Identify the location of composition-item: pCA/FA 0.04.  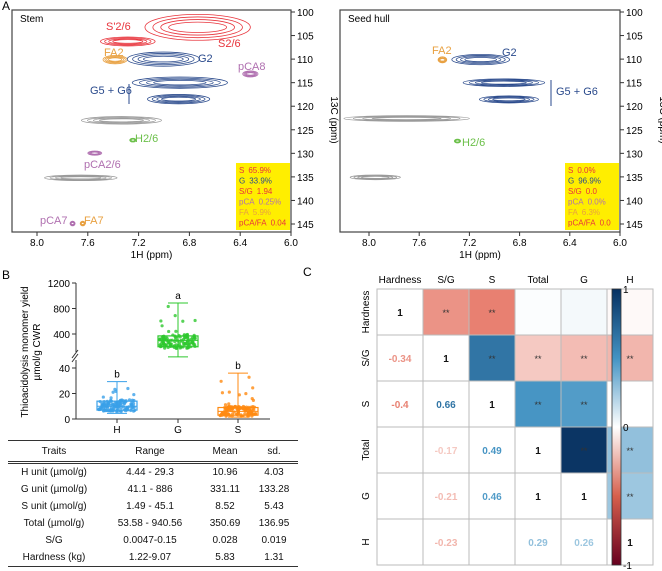
(263, 223).